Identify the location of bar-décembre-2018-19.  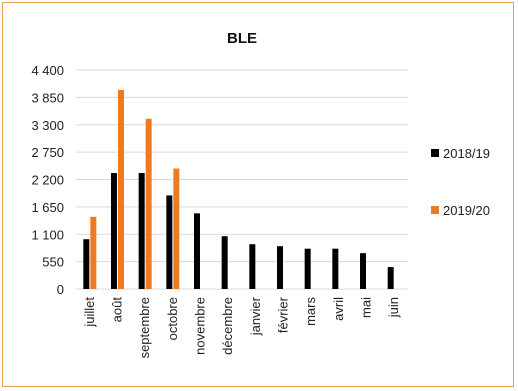
(224, 262).